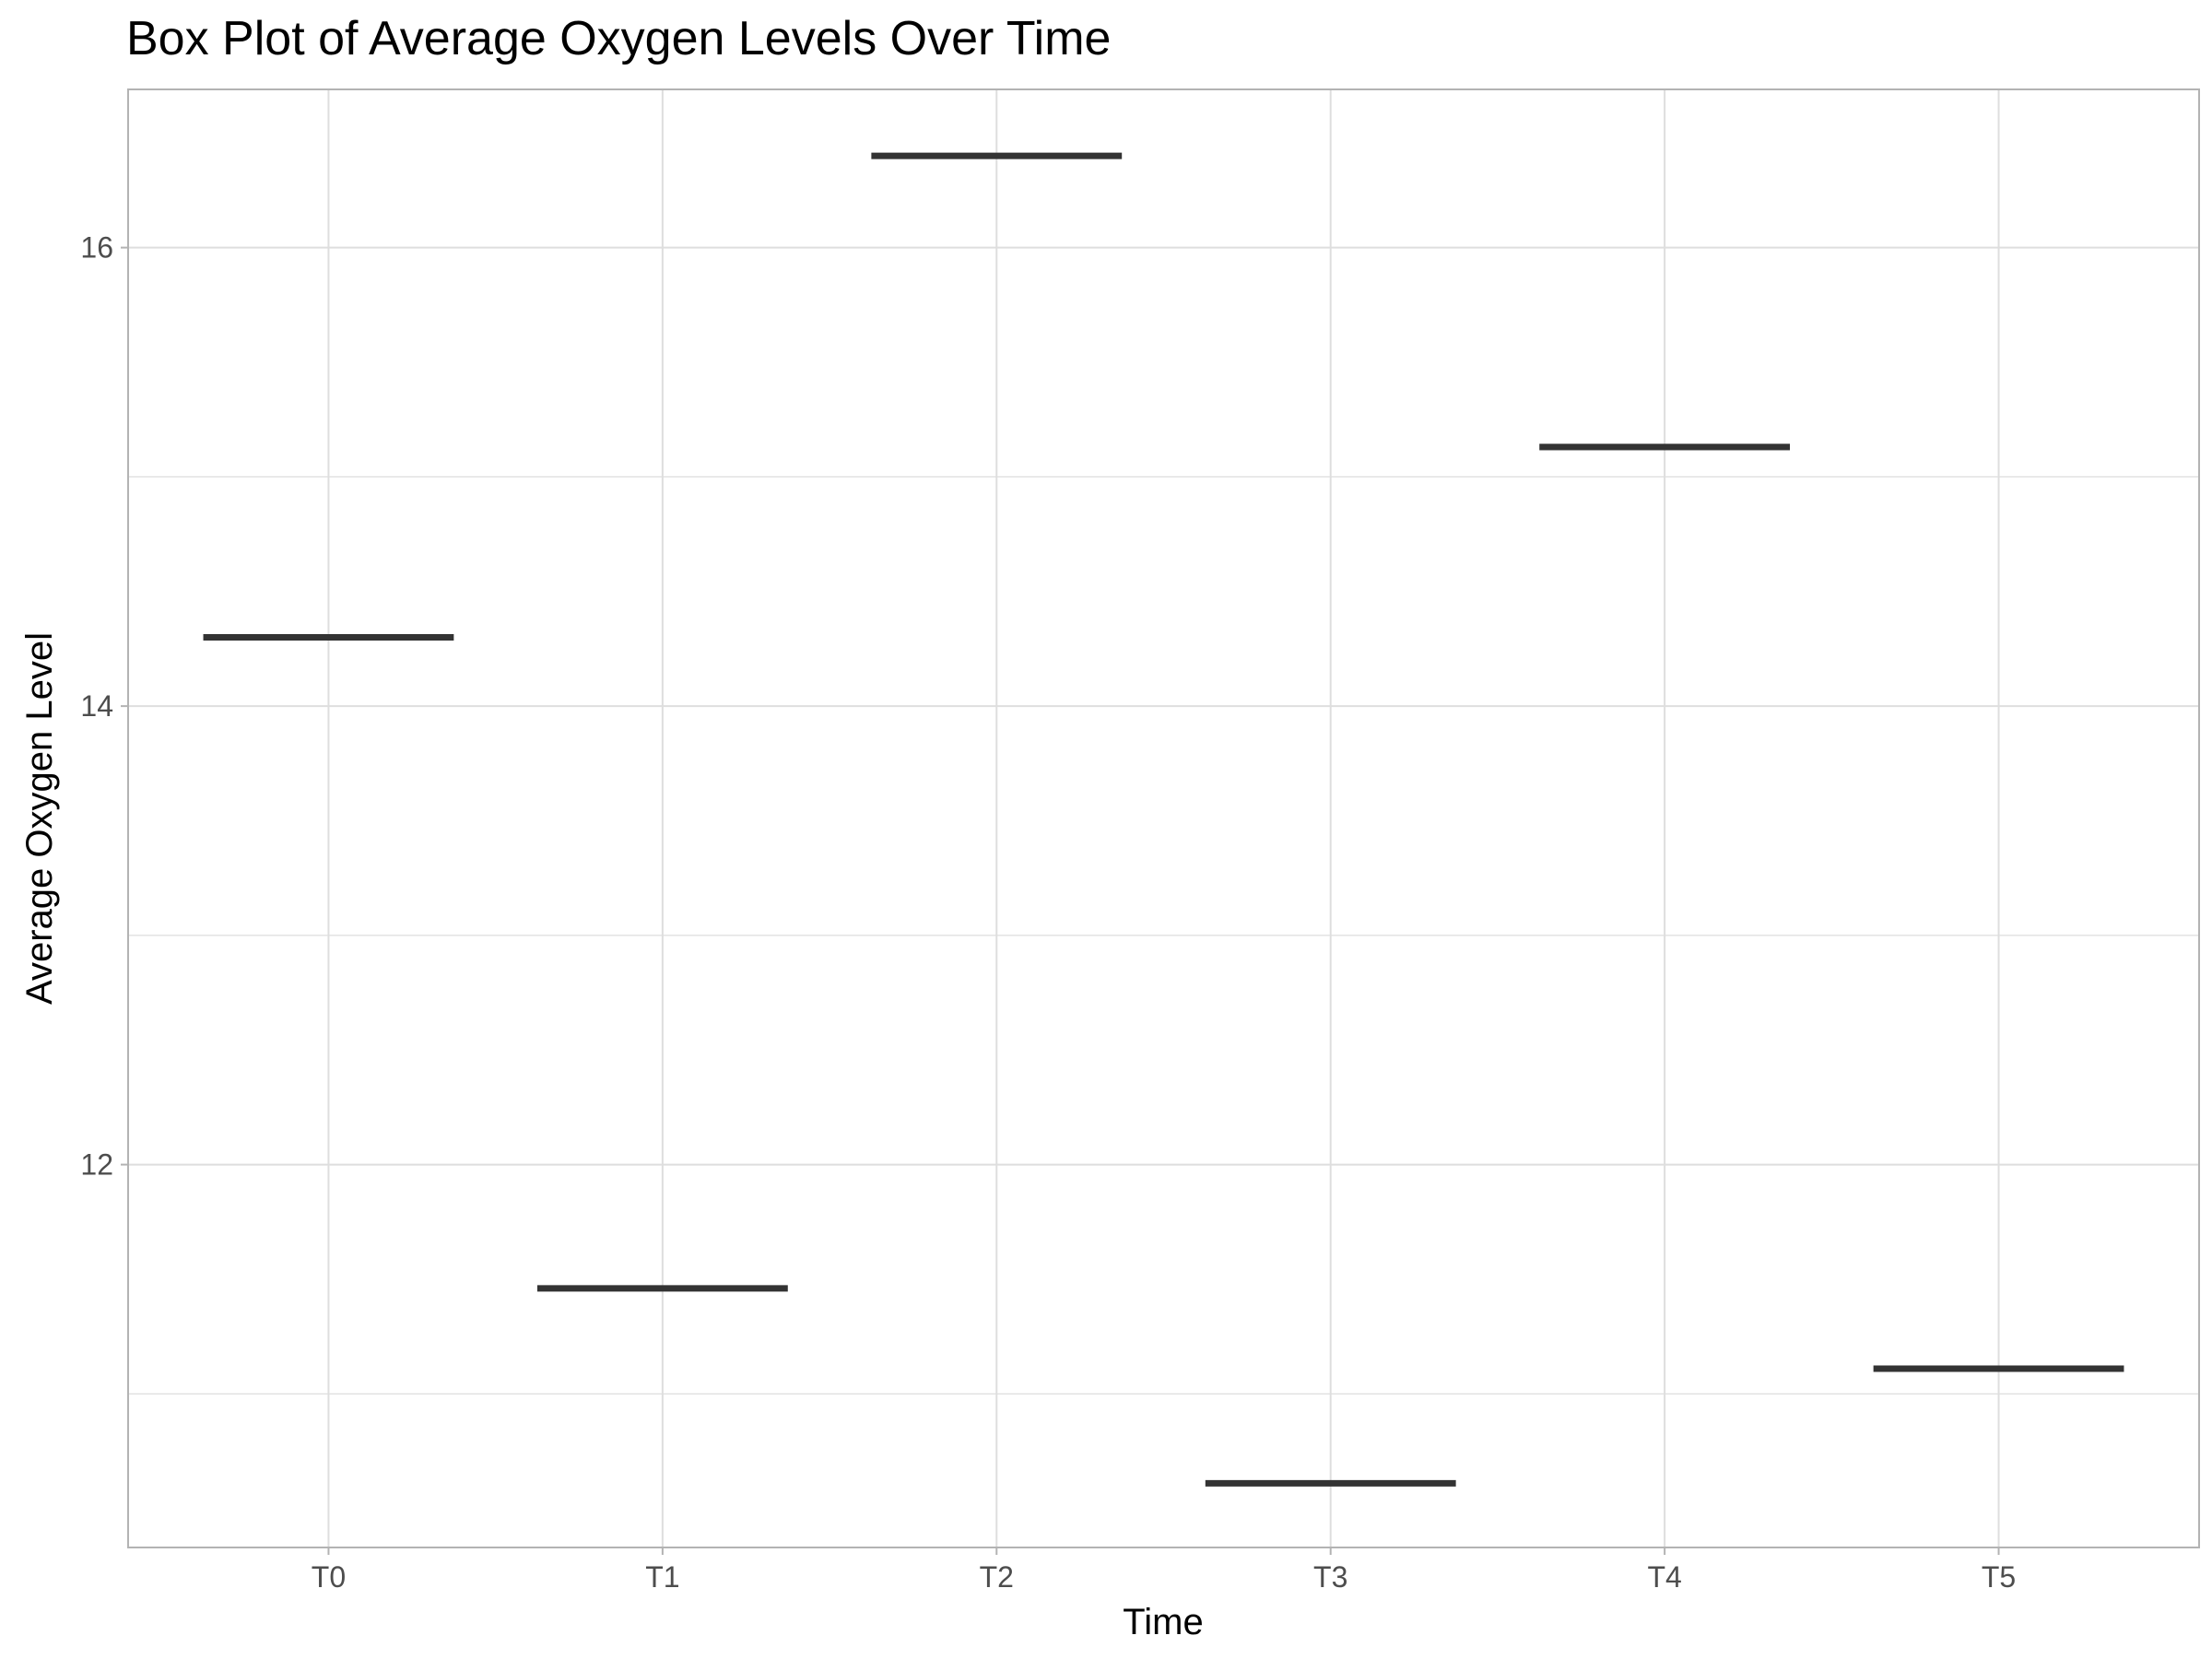  Describe the element at coordinates (1664, 1577) in the screenshot. I see `x-tick-label-t4: T4` at that location.